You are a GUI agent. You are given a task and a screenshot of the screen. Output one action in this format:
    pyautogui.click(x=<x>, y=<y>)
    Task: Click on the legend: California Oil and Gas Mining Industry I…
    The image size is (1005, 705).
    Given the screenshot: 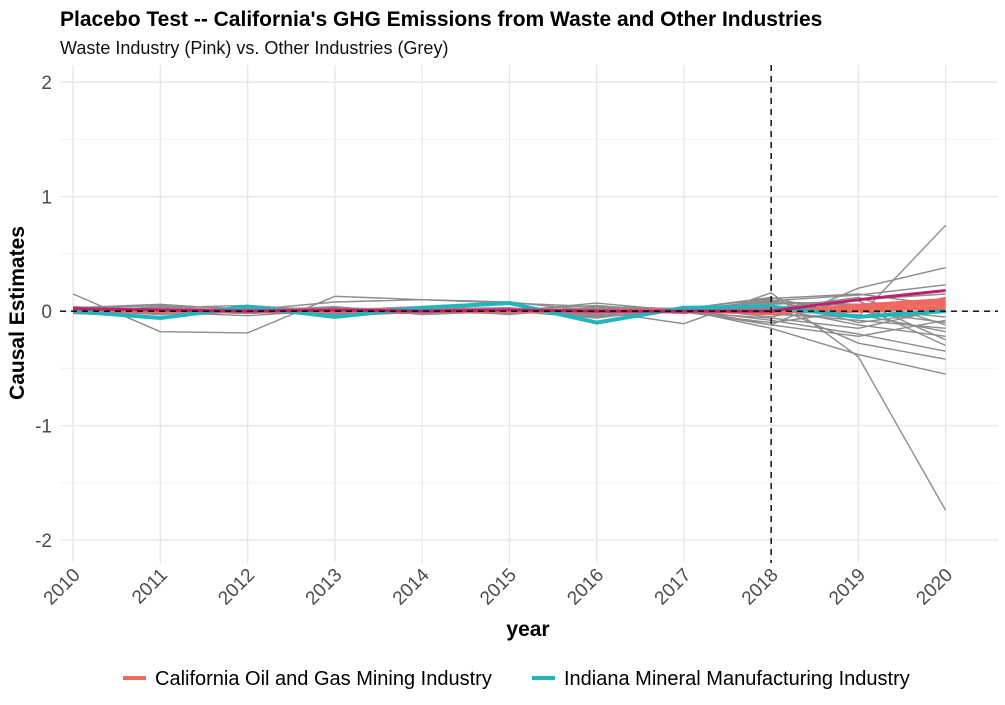 What is the action you would take?
    pyautogui.click(x=516, y=679)
    